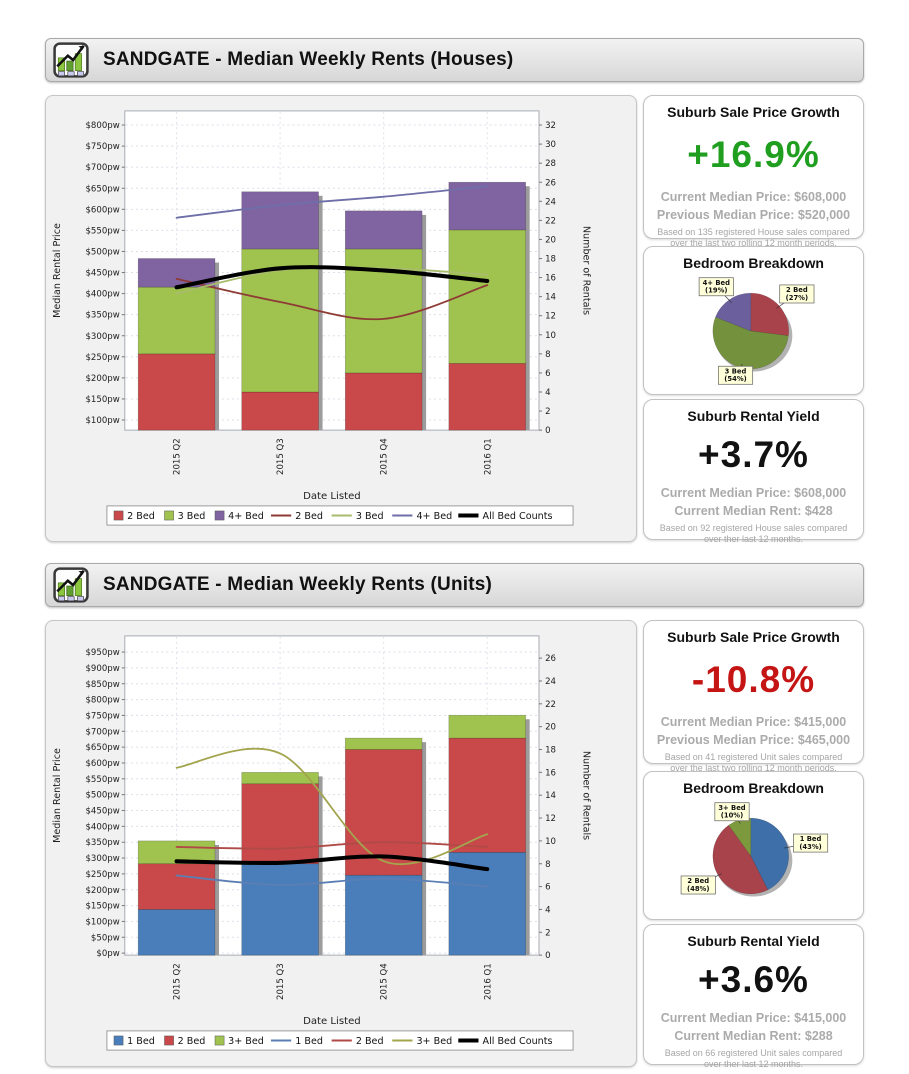 Image resolution: width=909 pixels, height=1074 pixels. Describe the element at coordinates (102, 669) in the screenshot. I see `svg-text: $900pw` at that location.